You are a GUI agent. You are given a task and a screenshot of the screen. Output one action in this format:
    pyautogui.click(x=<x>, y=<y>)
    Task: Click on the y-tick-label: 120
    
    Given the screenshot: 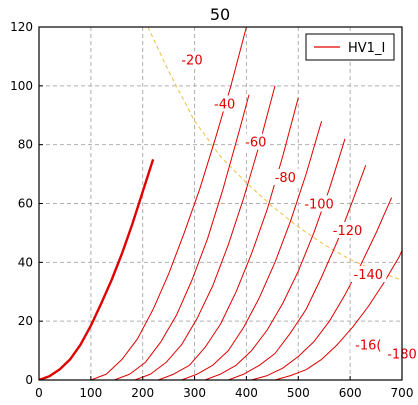 What is the action you would take?
    pyautogui.click(x=21, y=27)
    